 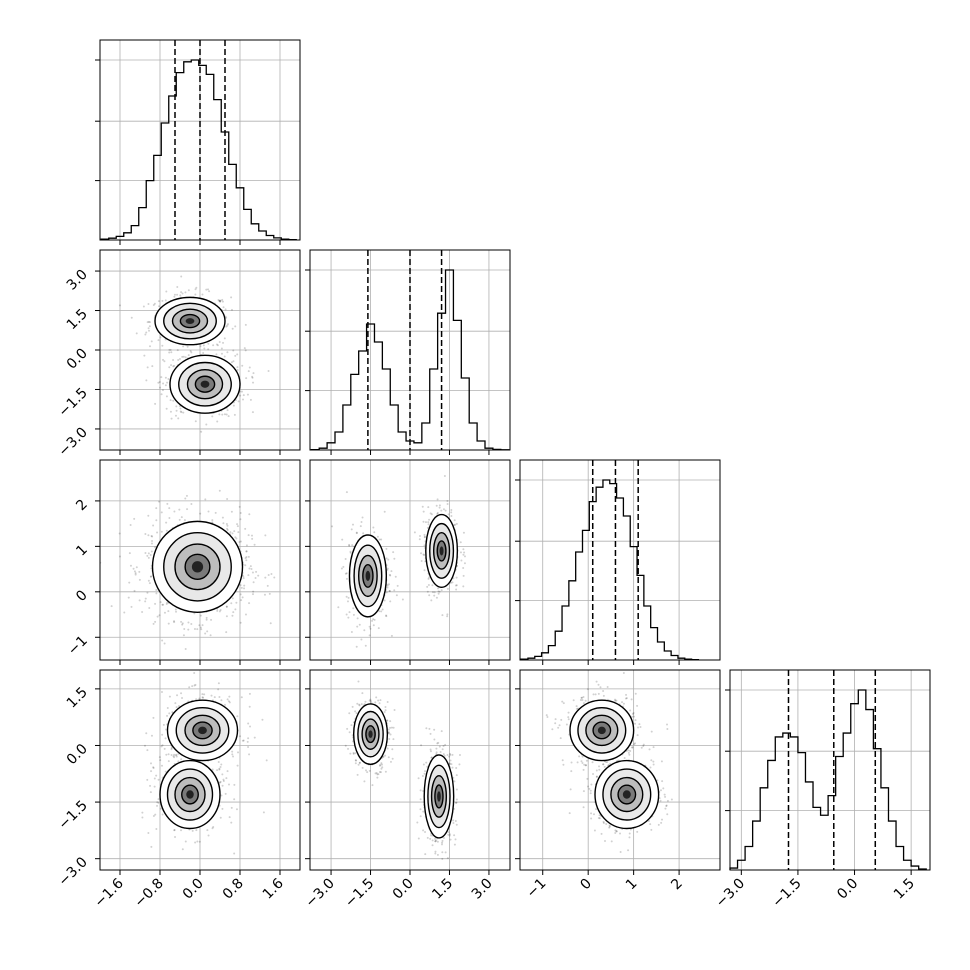 I want to click on panel-p0-p3: −1.6 −0.8 0.0 0.8 1.6−3.0−1.50.01.5, so click(x=178, y=790).